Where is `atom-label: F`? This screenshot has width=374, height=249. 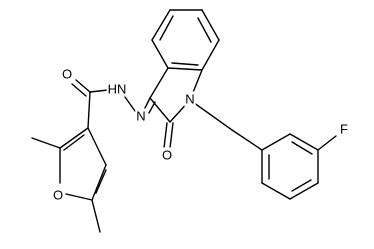 atom-label: F is located at coordinates (344, 128).